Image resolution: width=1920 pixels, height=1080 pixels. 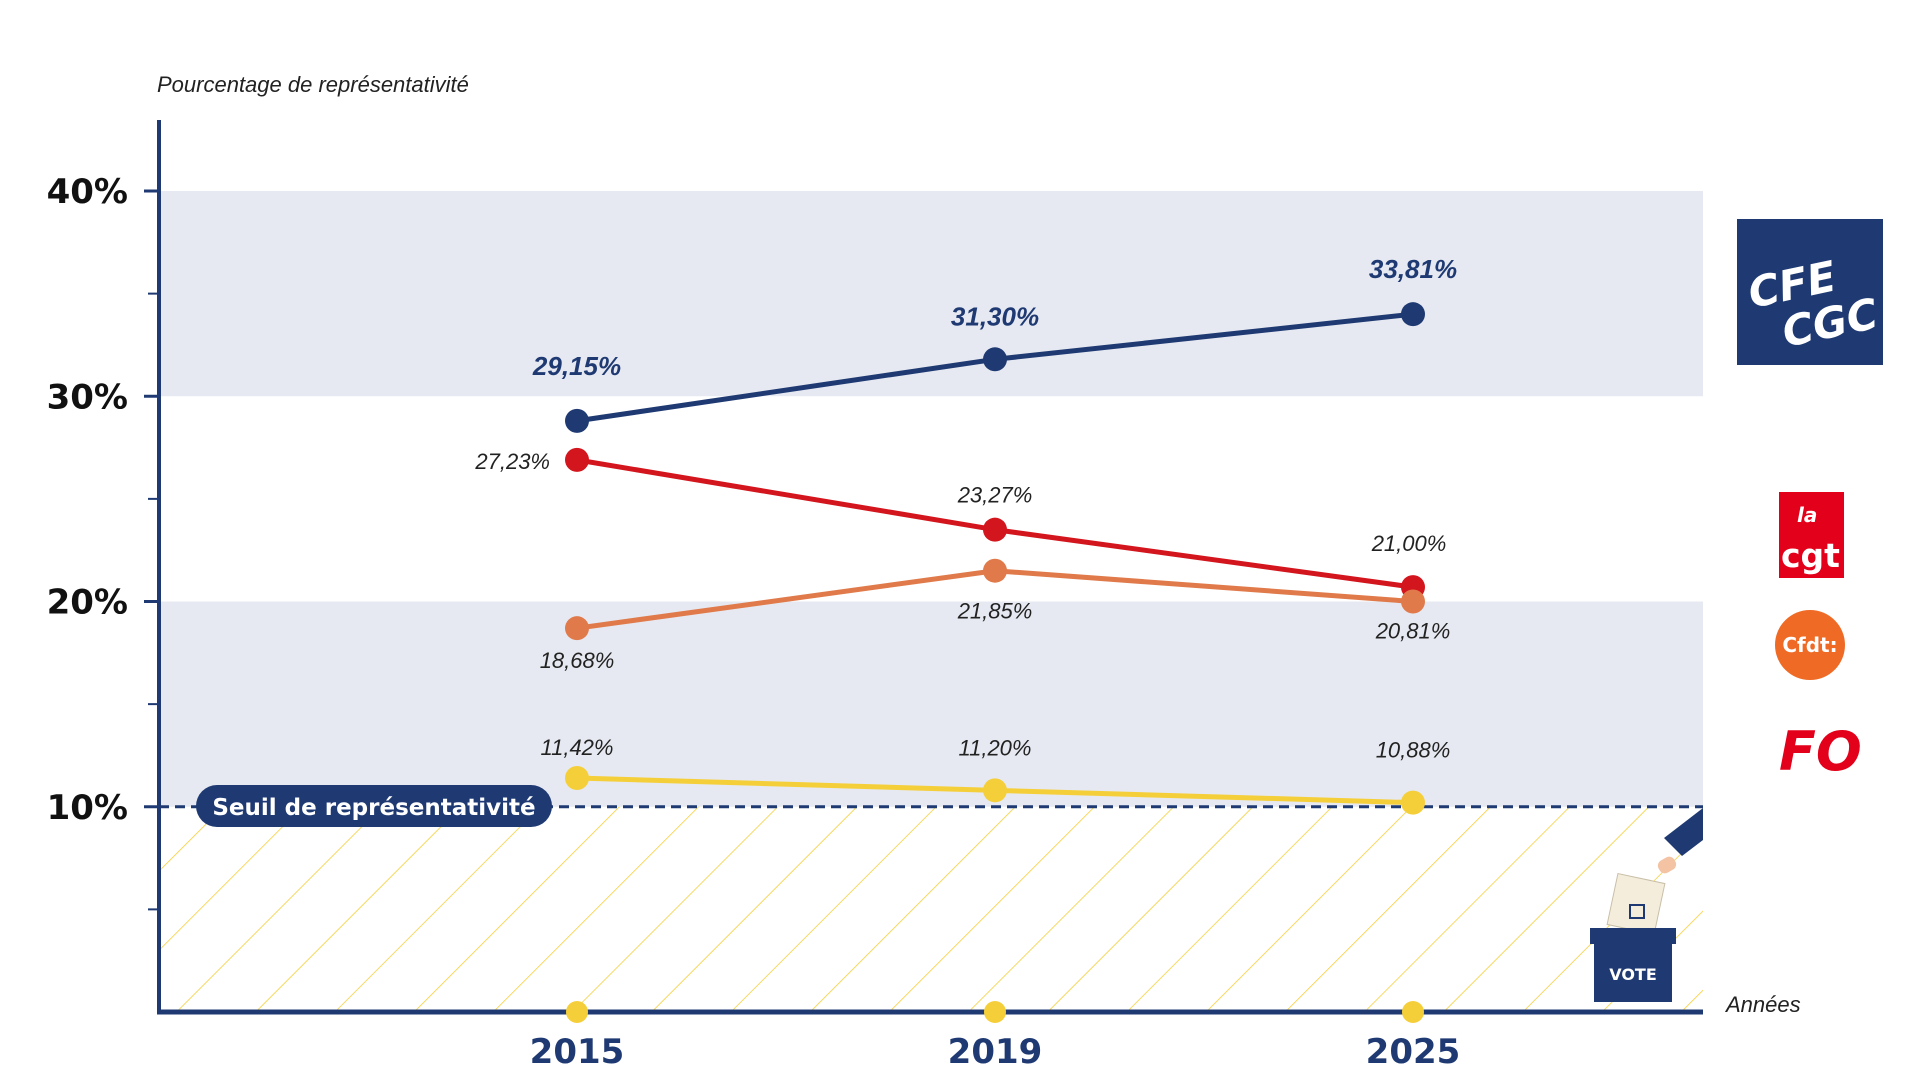 What do you see at coordinates (995, 611) in the screenshot?
I see `data-label-cfdt: 21,85%` at bounding box center [995, 611].